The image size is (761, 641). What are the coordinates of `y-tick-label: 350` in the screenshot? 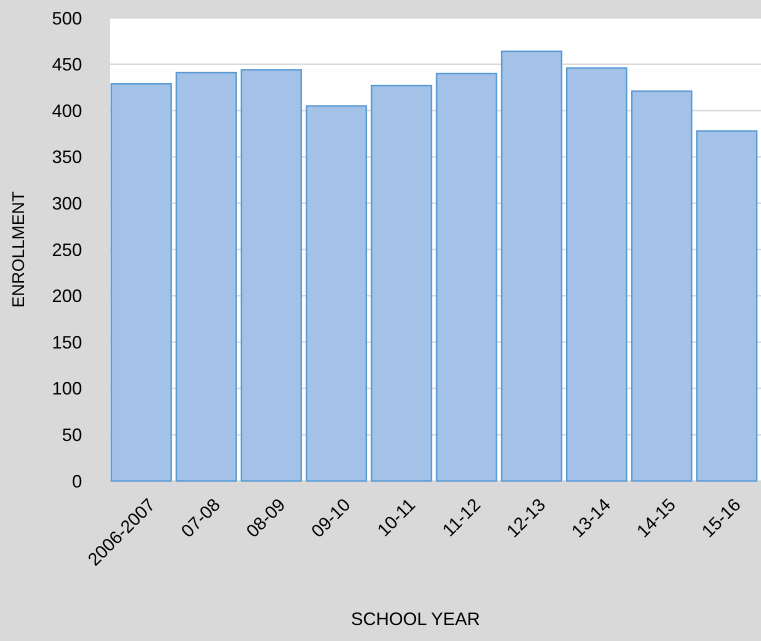 It's located at (67, 157).